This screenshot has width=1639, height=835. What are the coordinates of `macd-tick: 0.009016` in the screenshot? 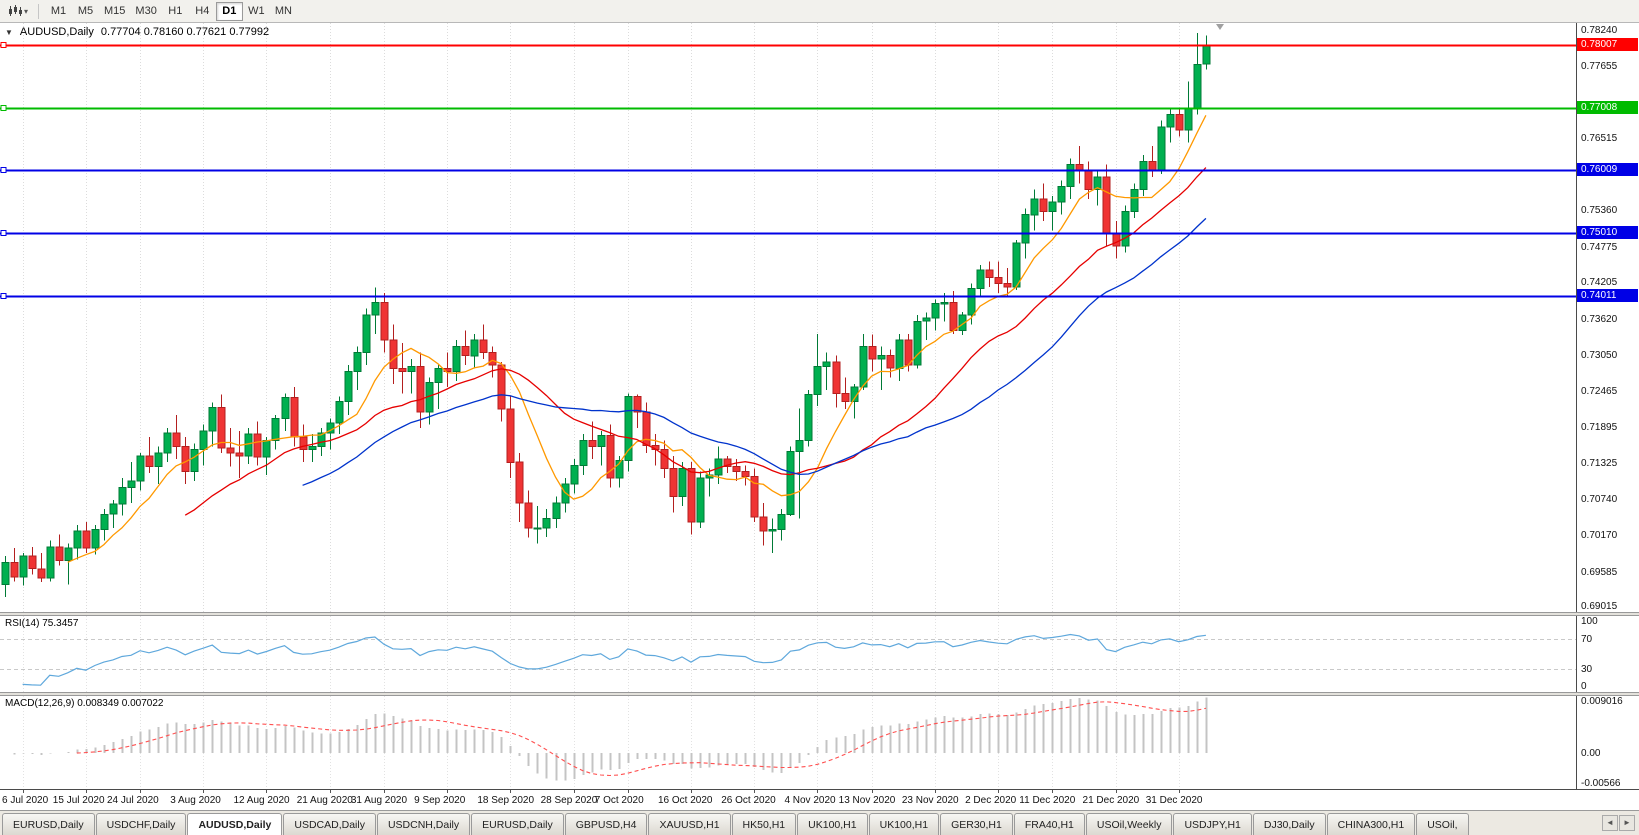 It's located at (1602, 701).